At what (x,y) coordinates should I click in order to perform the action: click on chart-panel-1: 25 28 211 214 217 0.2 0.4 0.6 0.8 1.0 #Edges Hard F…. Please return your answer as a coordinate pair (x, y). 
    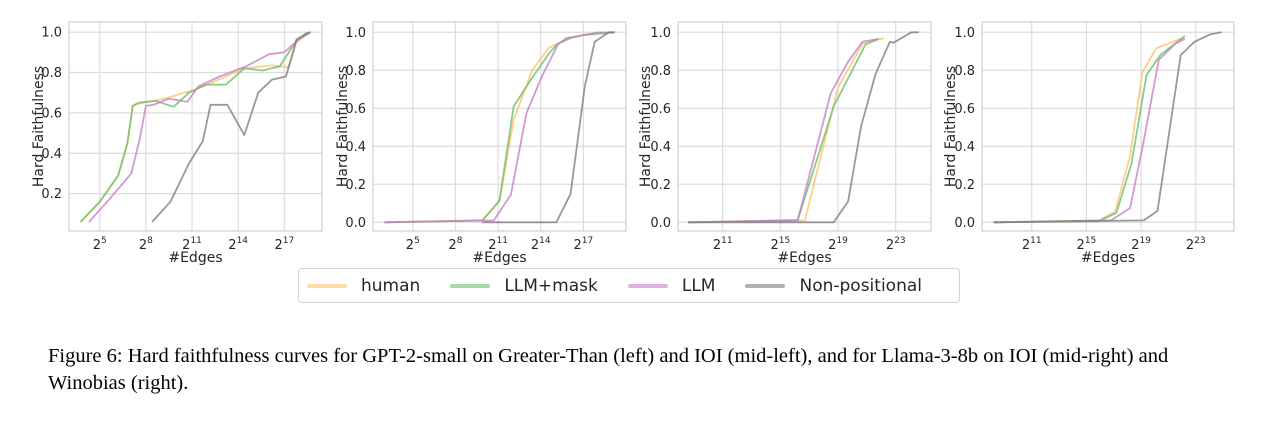
    Looking at the image, I should click on (177, 143).